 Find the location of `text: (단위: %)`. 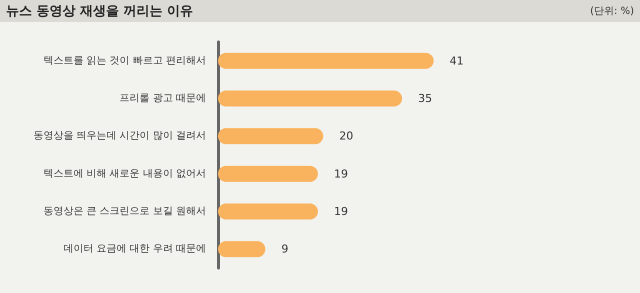

text: (단위: %) is located at coordinates (612, 11).